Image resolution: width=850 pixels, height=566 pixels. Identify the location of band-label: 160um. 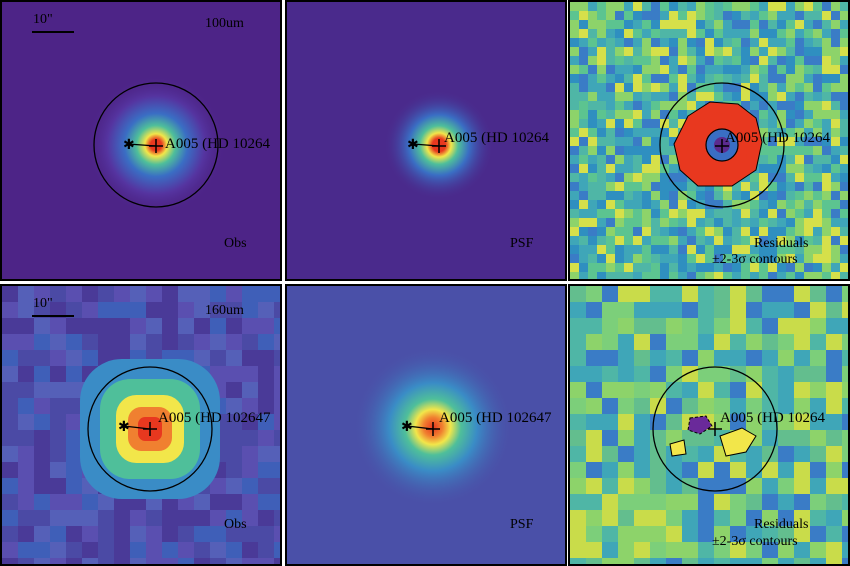
(224, 310).